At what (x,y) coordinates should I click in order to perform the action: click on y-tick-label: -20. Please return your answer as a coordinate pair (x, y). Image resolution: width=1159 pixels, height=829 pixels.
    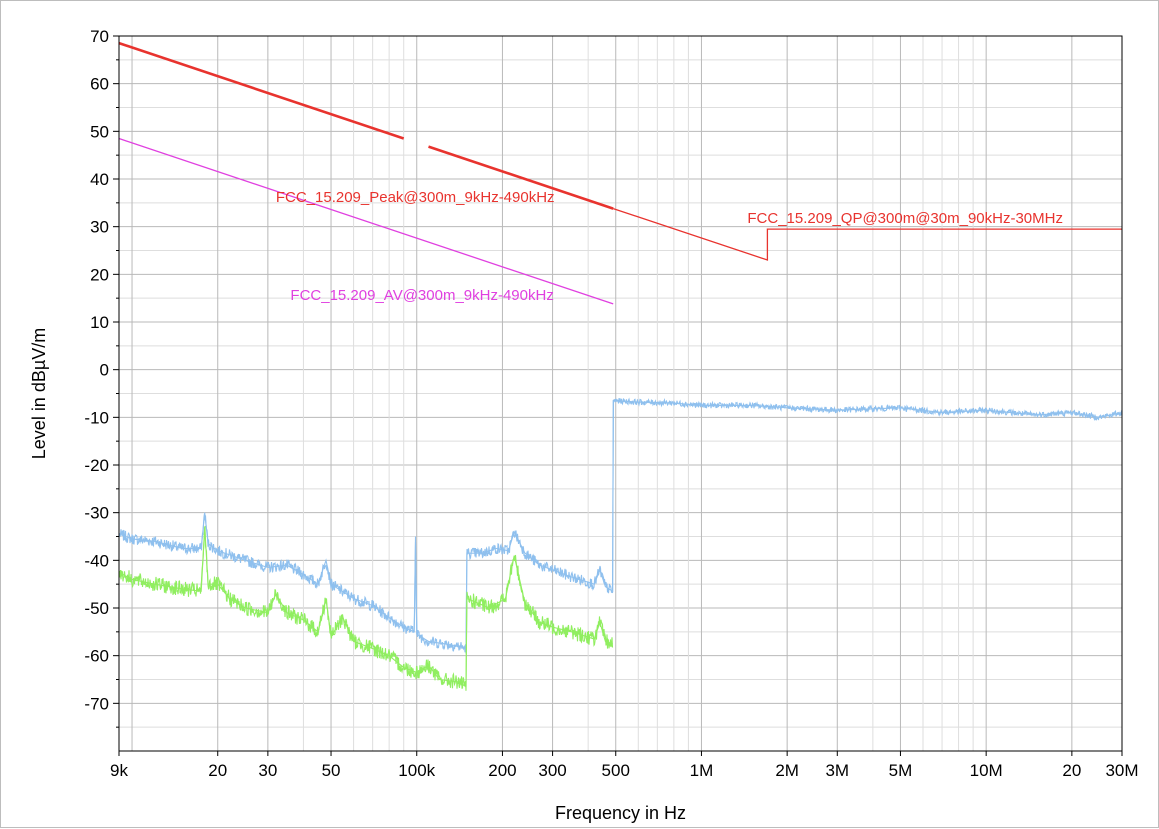
    Looking at the image, I should click on (96, 465).